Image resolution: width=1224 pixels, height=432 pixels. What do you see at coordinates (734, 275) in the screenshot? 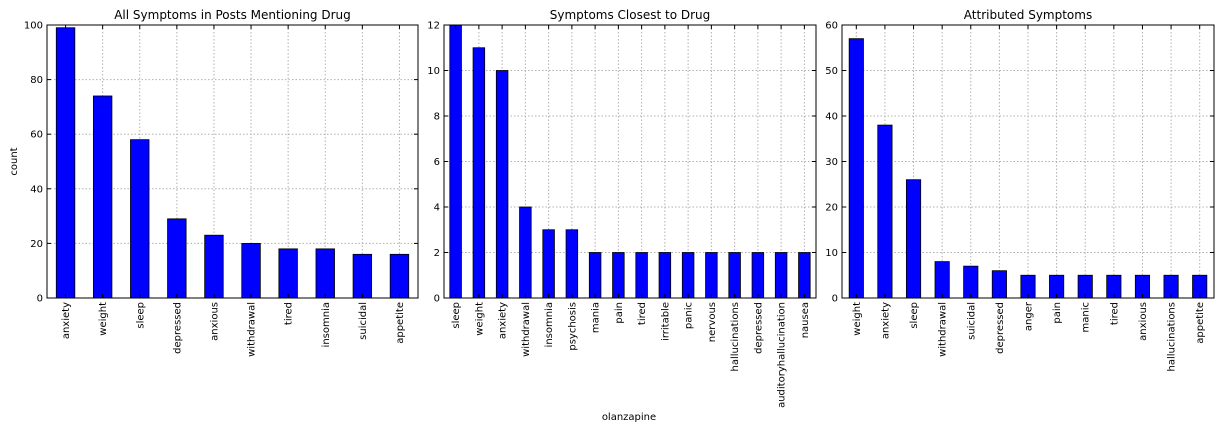
I see `bar-hallucinations` at bounding box center [734, 275].